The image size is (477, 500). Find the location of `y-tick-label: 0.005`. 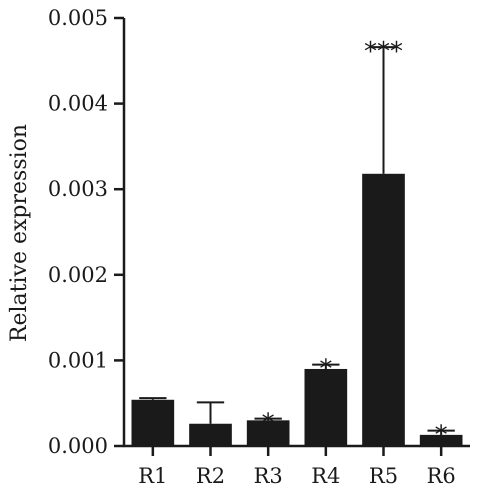

y-tick-label: 0.005 is located at coordinates (78, 18).